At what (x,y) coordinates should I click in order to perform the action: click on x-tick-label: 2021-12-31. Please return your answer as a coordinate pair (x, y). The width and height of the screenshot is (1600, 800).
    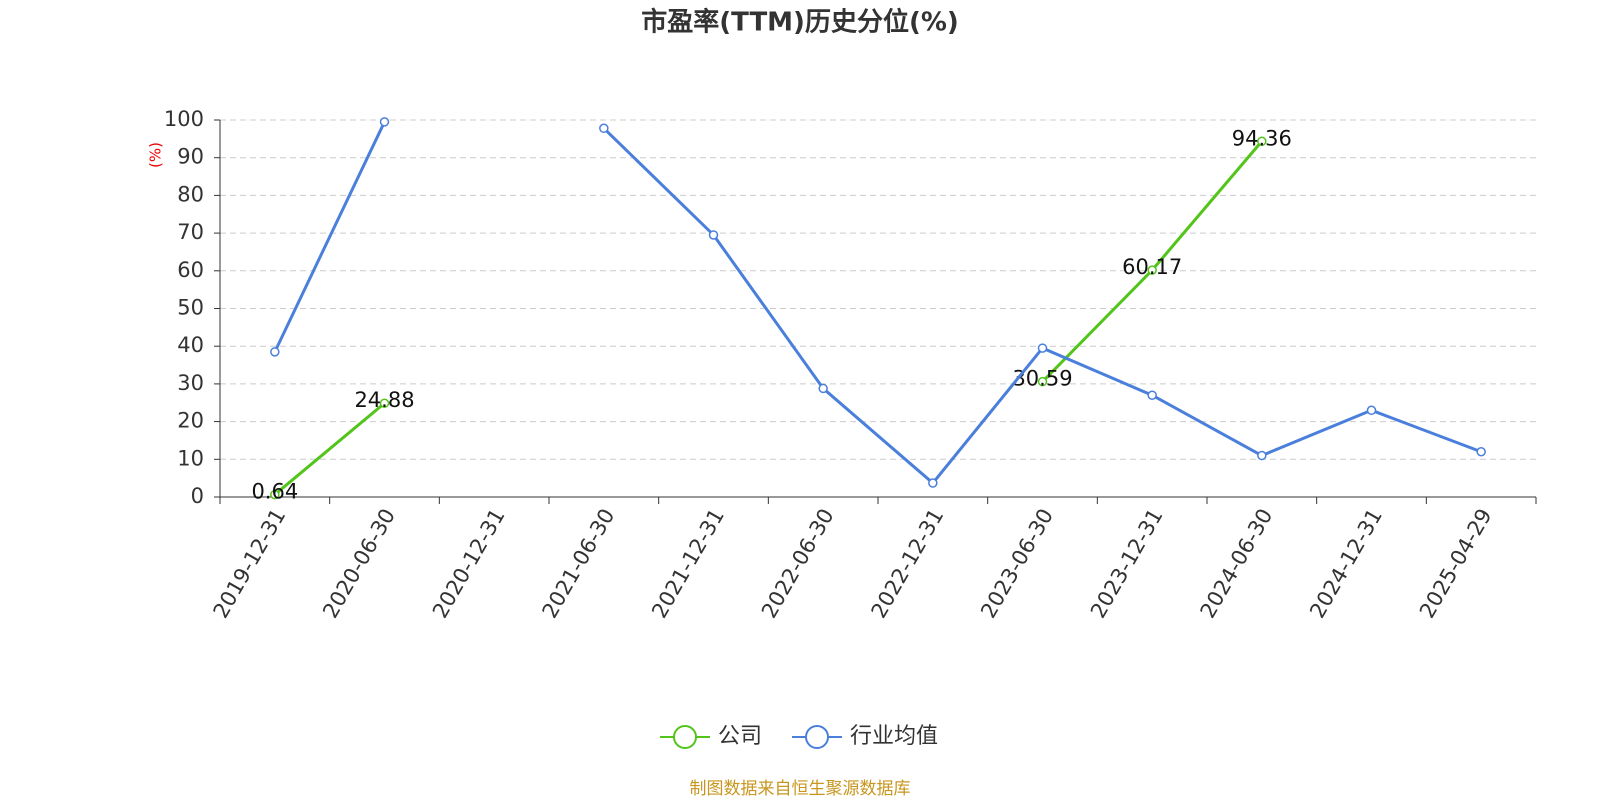
    Looking at the image, I should click on (688, 564).